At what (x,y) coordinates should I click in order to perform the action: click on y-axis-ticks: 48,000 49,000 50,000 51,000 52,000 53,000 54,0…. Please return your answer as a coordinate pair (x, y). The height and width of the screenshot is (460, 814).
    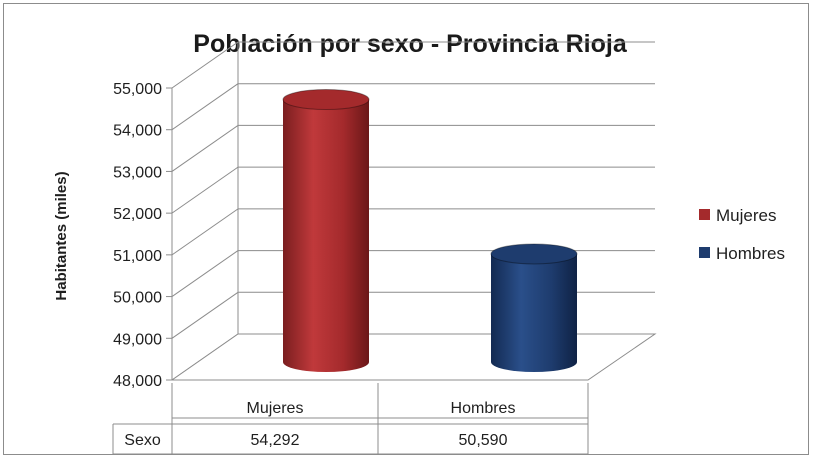
    Looking at the image, I should click on (137, 235).